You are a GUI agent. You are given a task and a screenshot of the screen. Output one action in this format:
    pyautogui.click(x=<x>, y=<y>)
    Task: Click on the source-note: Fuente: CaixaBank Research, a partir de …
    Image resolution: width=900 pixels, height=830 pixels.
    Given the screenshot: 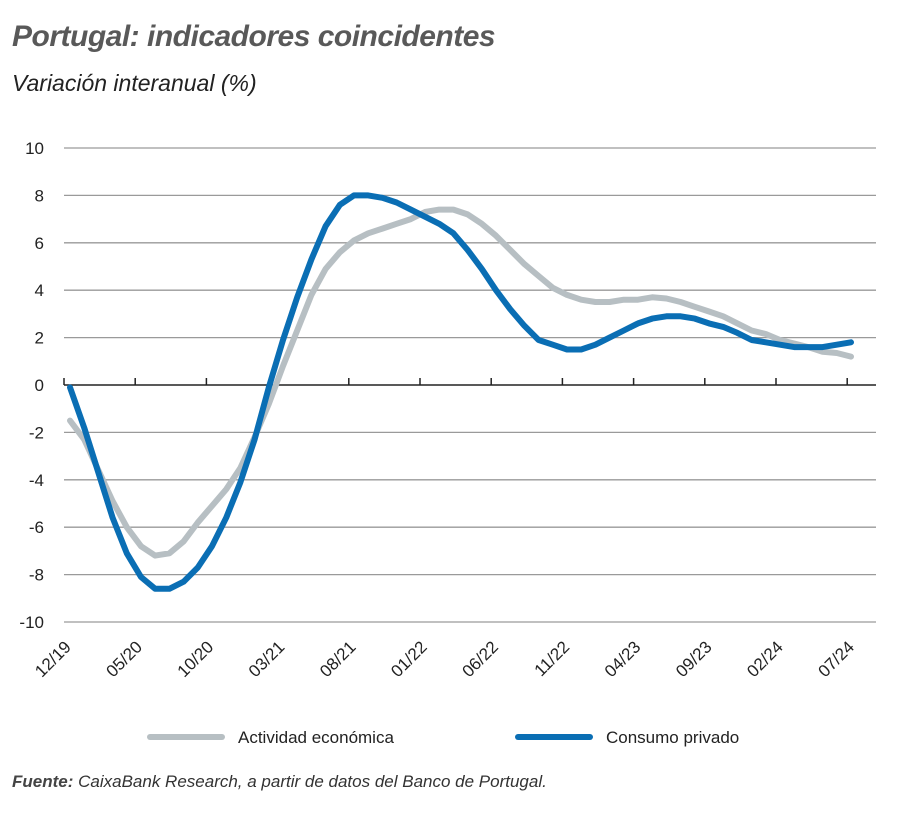 What is the action you would take?
    pyautogui.click(x=279, y=782)
    